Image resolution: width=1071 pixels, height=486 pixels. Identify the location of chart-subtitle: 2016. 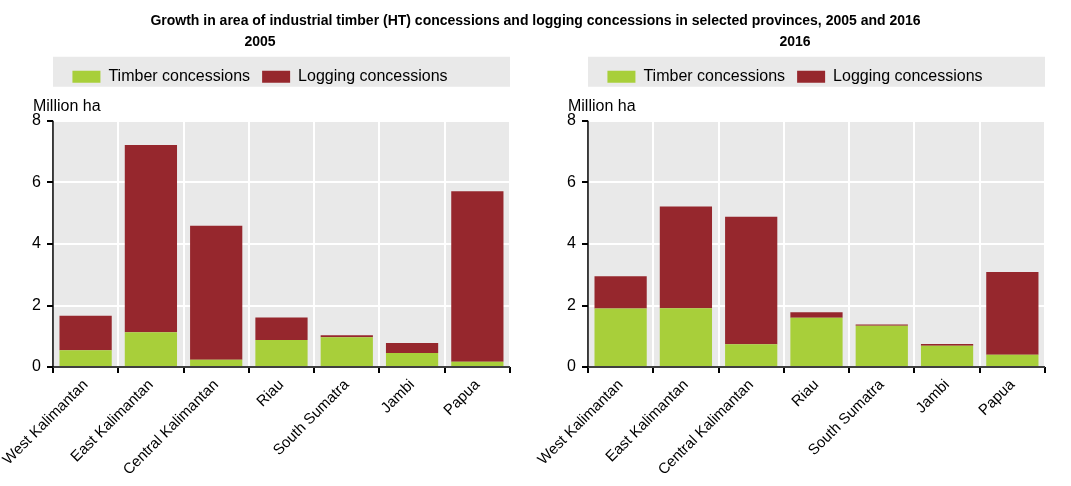
(795, 41).